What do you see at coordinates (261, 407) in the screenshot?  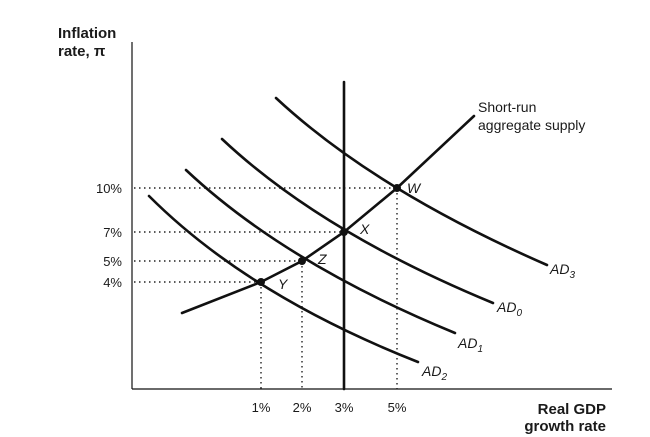 I see `x-tick-1: 1%` at bounding box center [261, 407].